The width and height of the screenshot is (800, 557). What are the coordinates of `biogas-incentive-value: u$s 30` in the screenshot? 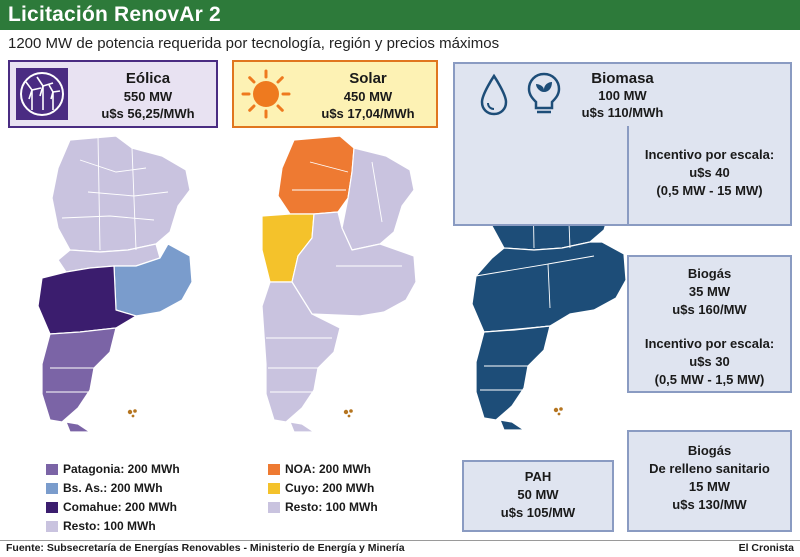 It's located at (709, 361).